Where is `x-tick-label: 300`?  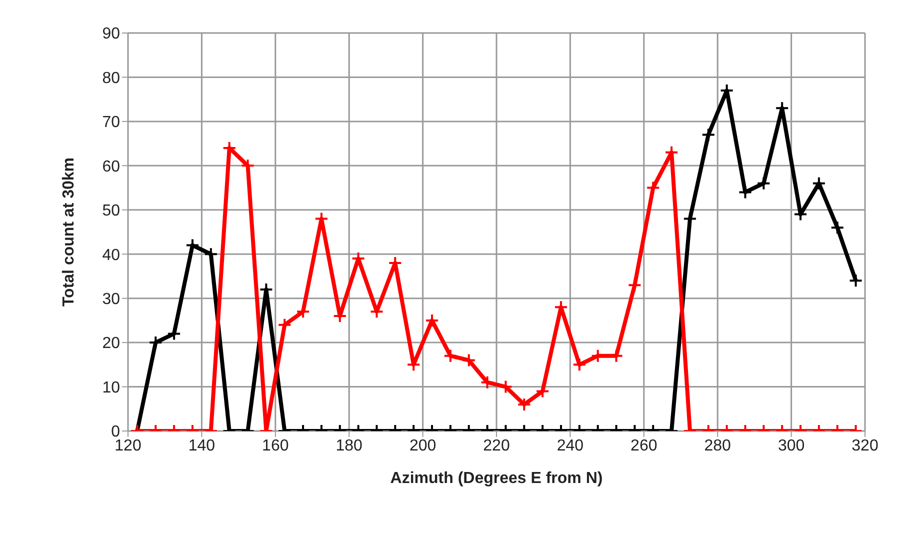 x-tick-label: 300 is located at coordinates (791, 445).